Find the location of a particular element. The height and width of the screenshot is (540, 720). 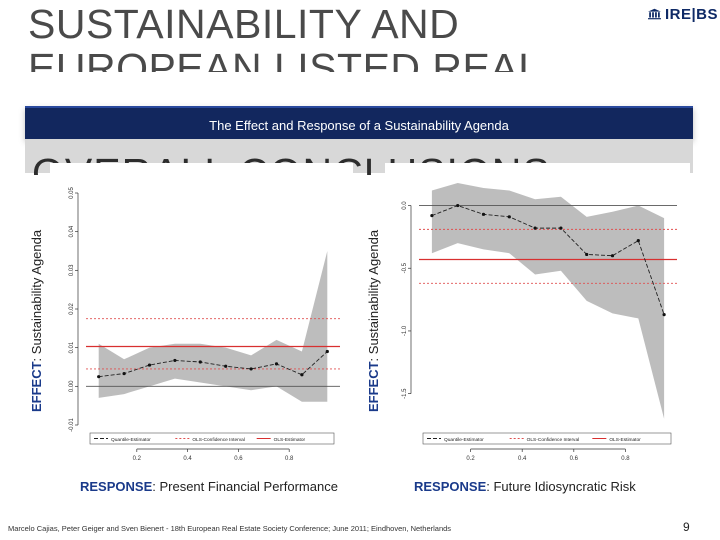

y-tick-label: 0.0 is located at coordinates (405, 205).